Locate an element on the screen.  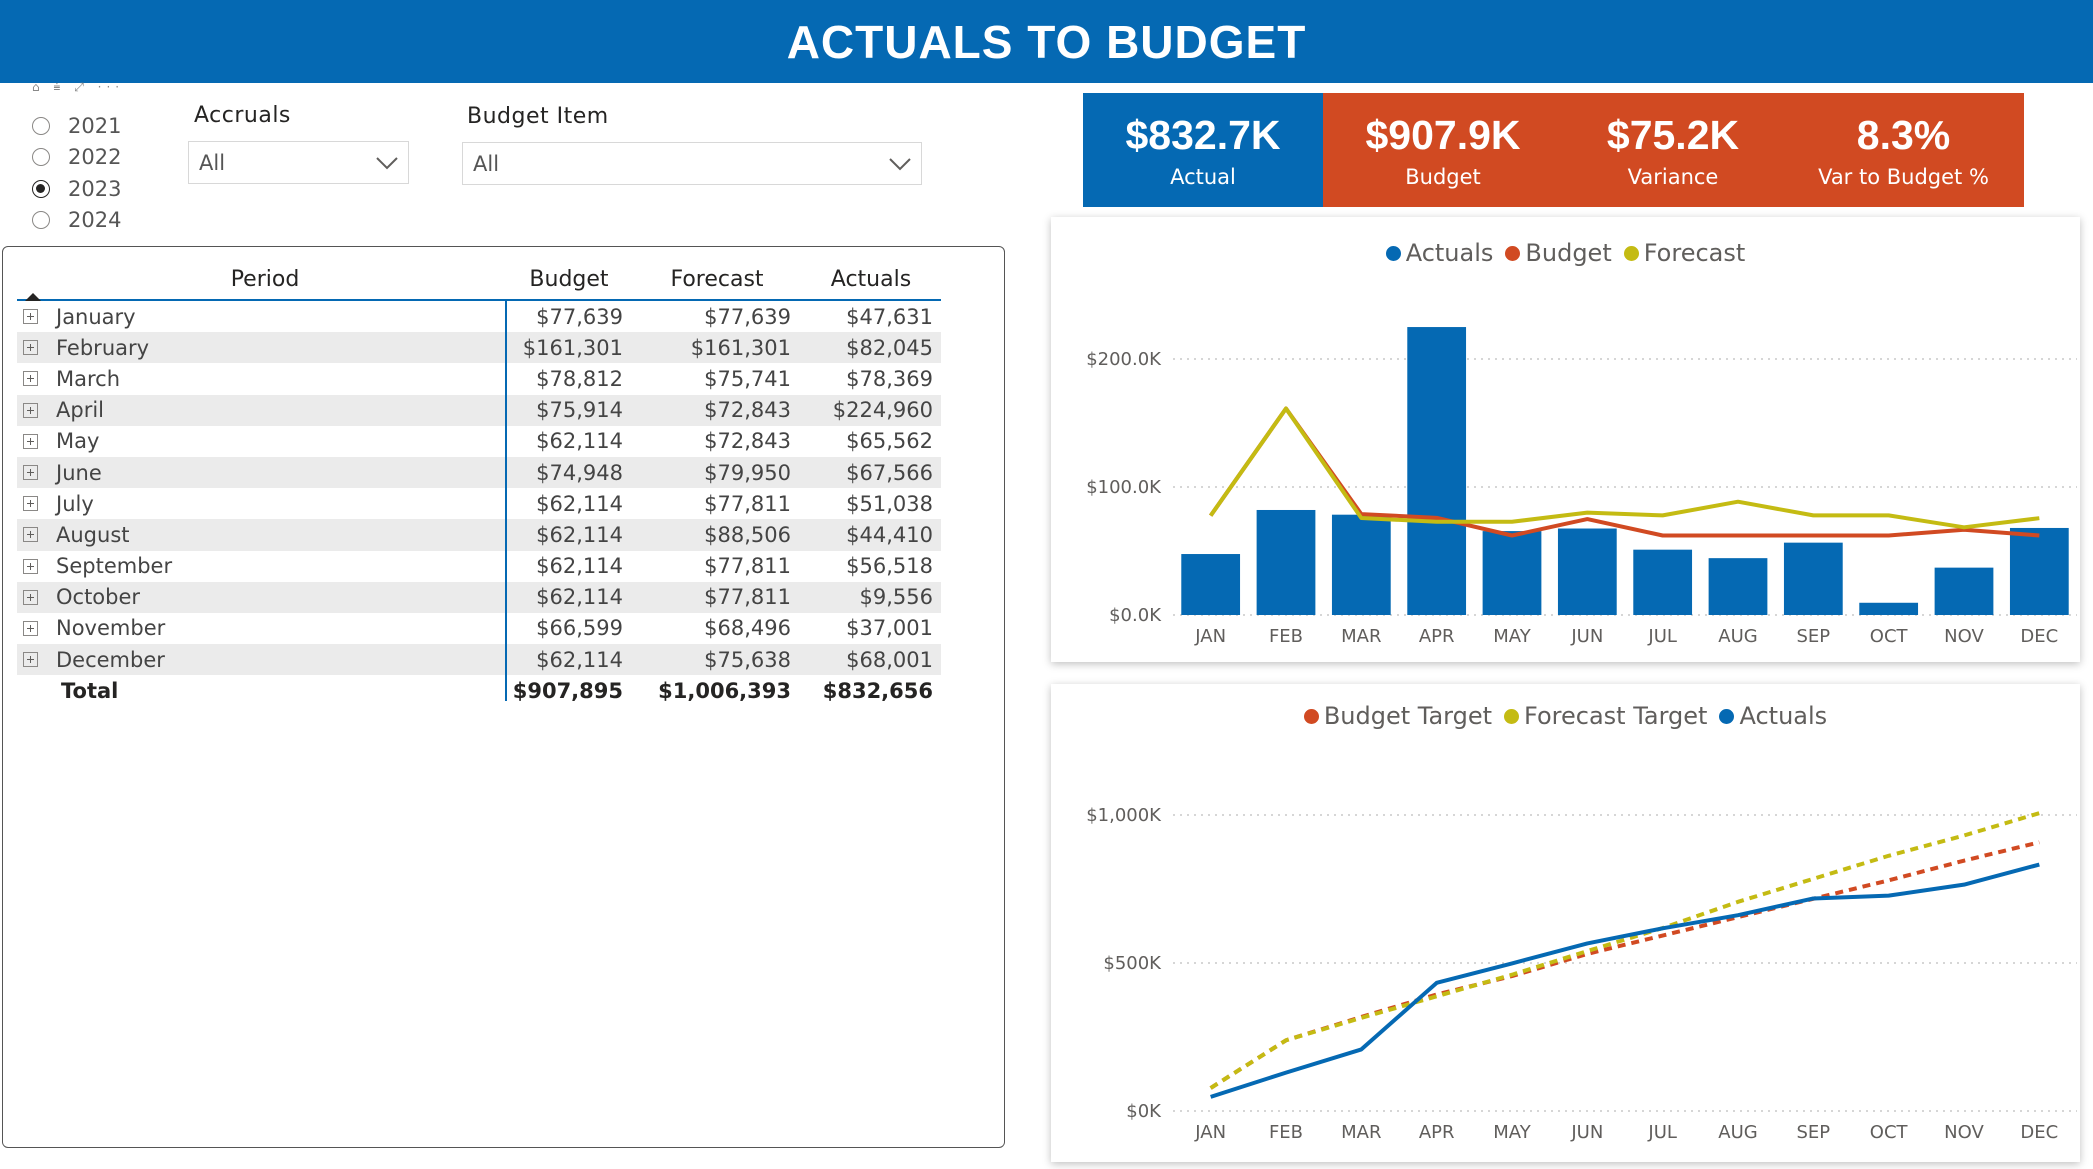
table-row: June $74,948 $79,950 $67,566 is located at coordinates (479, 472).